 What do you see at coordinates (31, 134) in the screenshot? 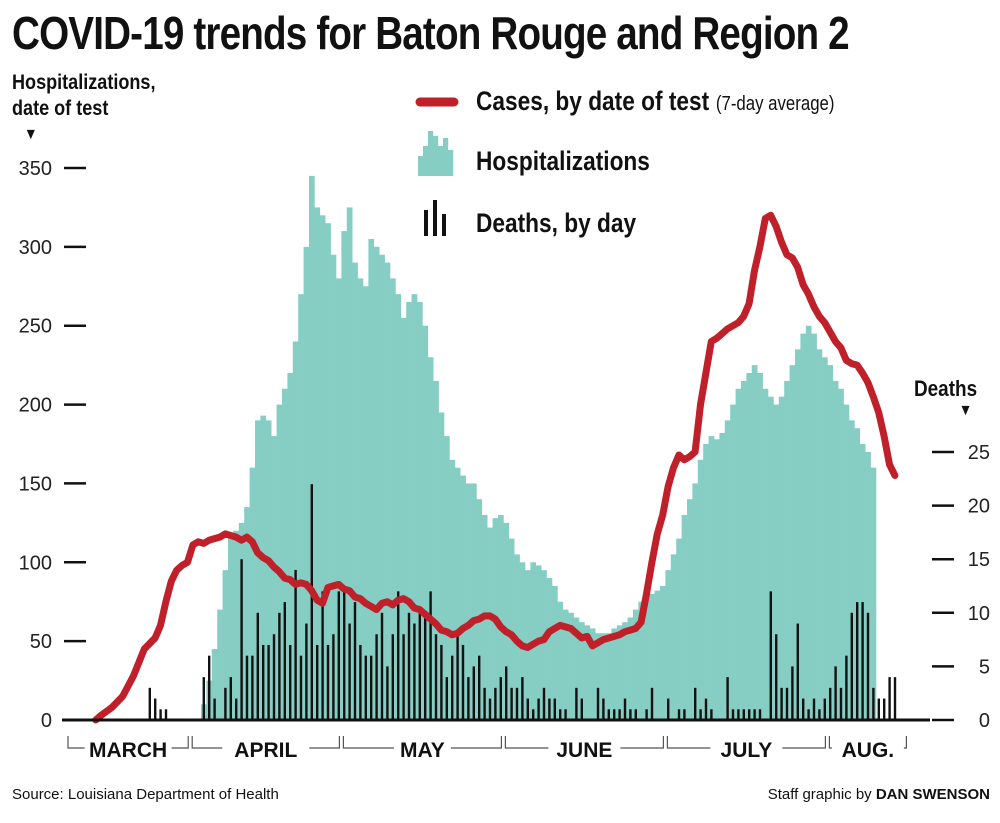
I see `left-axis-arrow-icon: ▼` at bounding box center [31, 134].